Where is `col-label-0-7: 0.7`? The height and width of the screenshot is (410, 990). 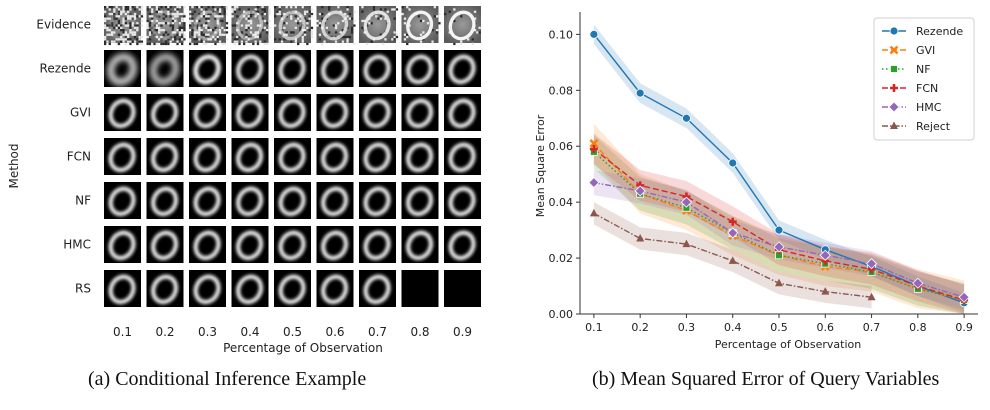
col-label-0-7: 0.7 is located at coordinates (377, 332).